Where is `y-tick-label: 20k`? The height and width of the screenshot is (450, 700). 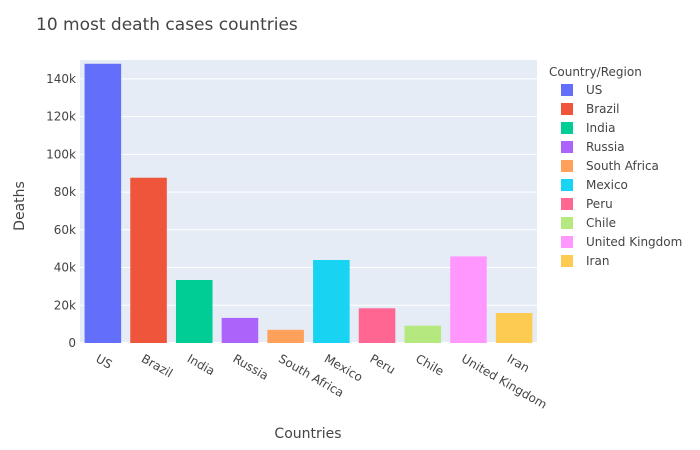 y-tick-label: 20k is located at coordinates (65, 305).